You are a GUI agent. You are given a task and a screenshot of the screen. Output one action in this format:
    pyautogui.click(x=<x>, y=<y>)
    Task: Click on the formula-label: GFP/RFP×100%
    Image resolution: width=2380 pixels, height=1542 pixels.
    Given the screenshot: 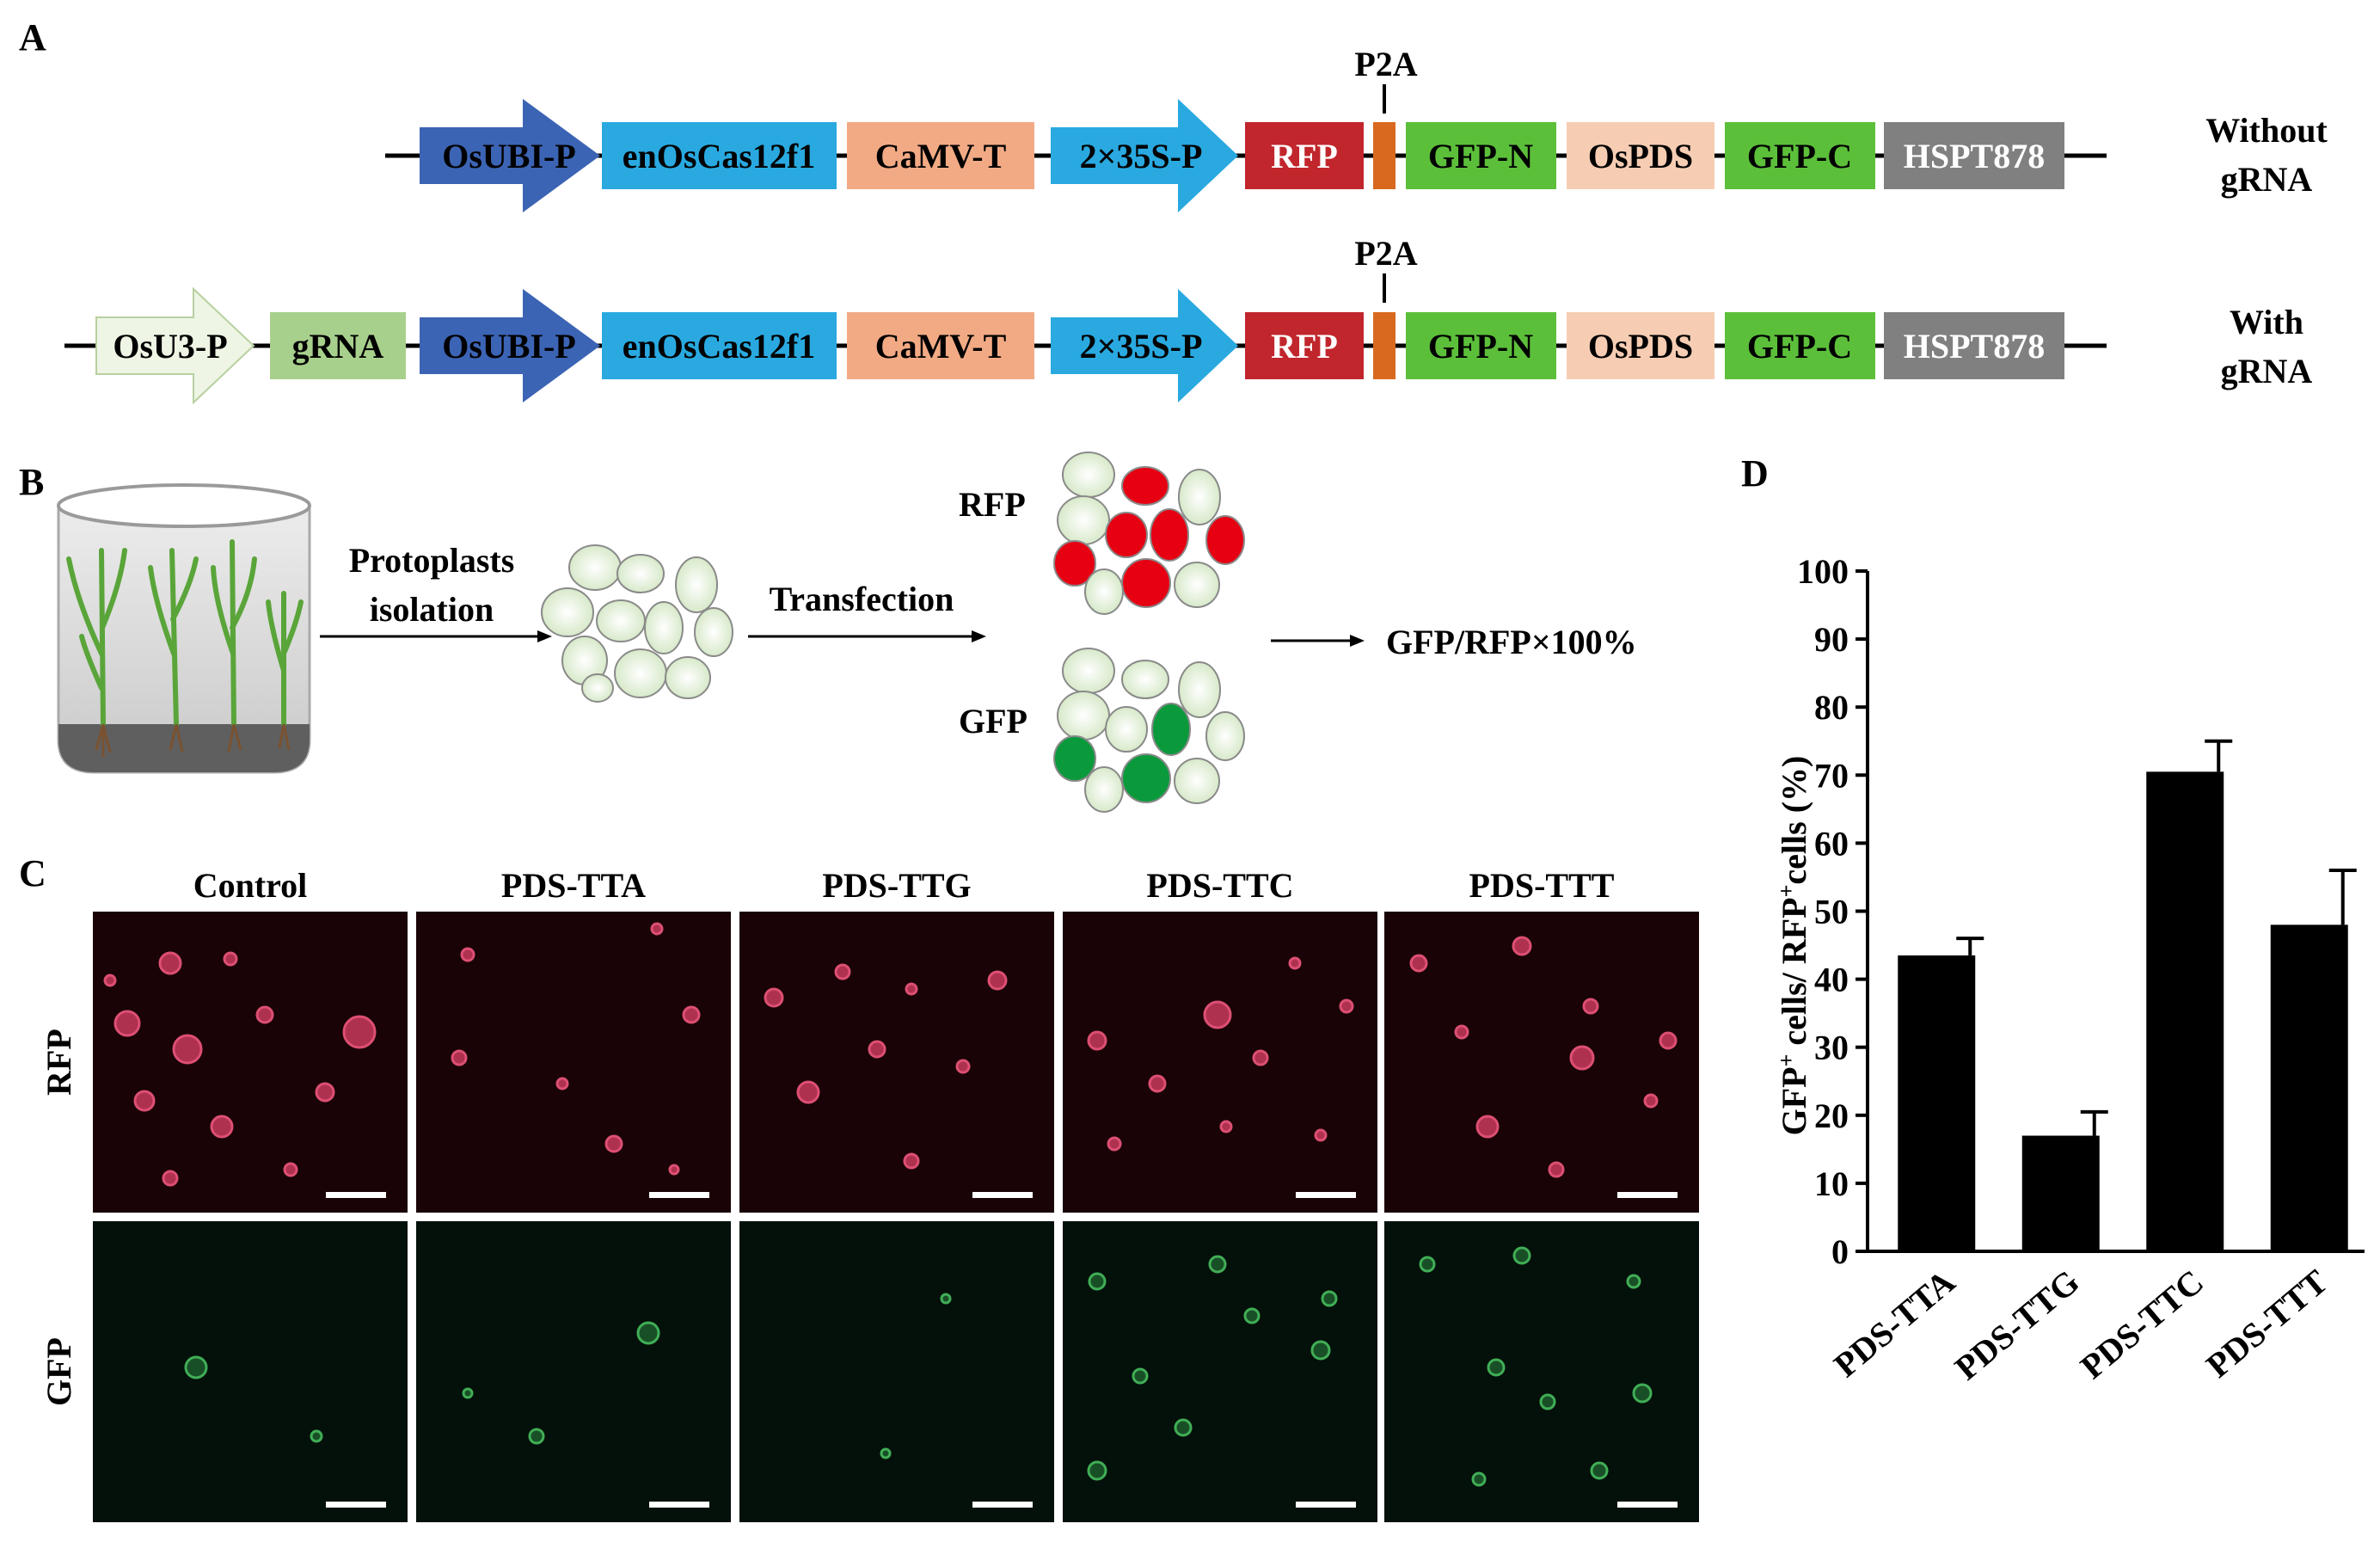 What is the action you would take?
    pyautogui.click(x=1512, y=642)
    